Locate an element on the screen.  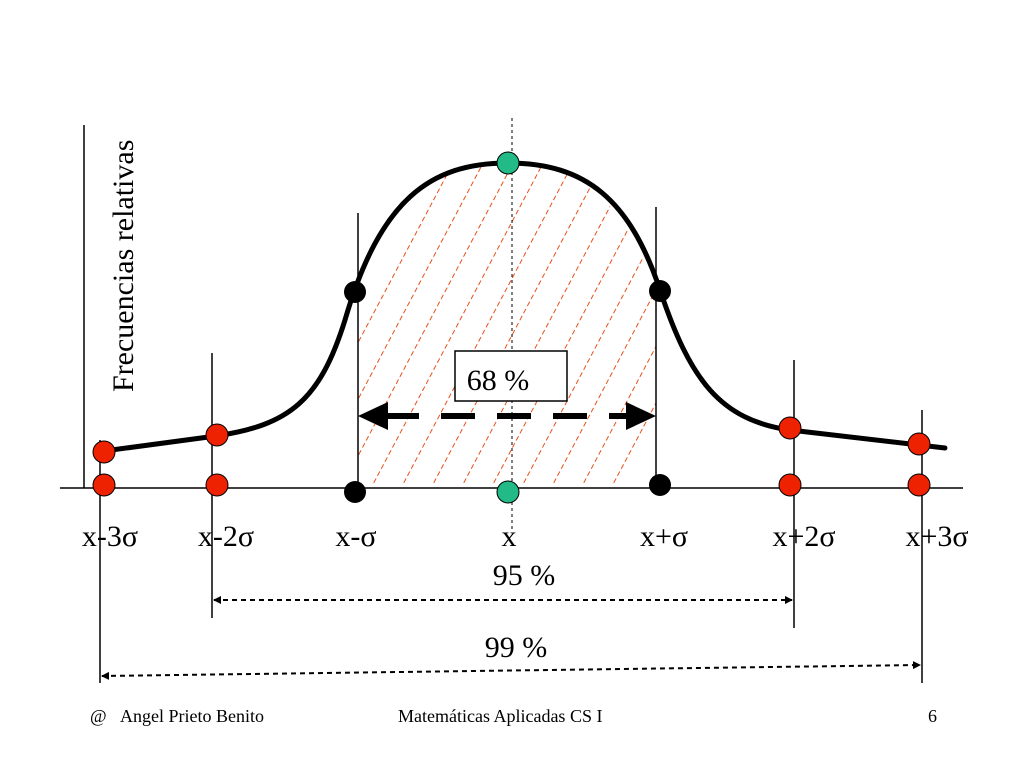
curve-point-mean is located at coordinates (508, 163).